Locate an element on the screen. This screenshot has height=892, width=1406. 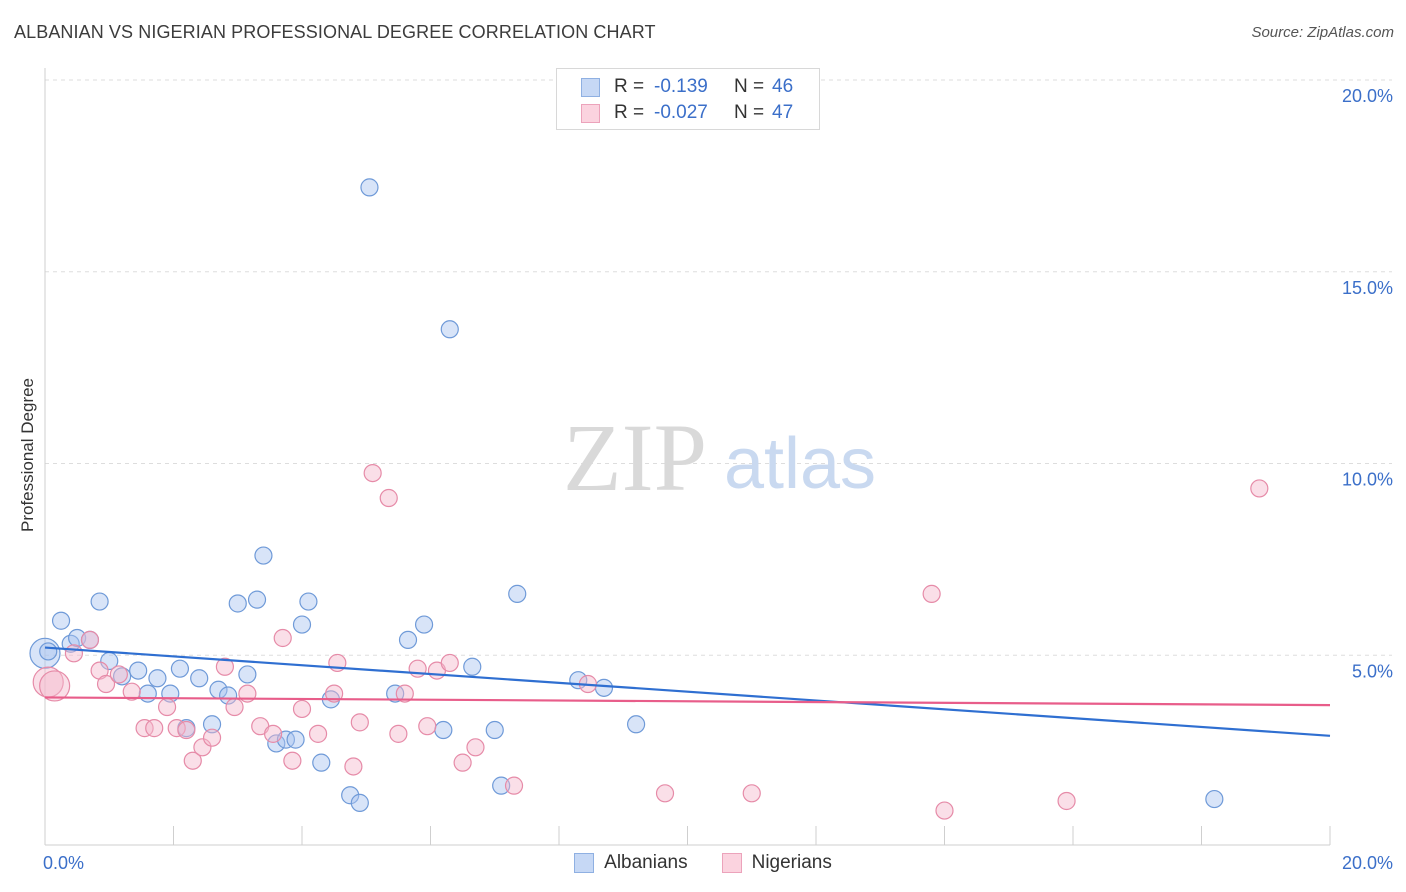
series-legend-albanians: Albanians is located at coordinates (631, 863).